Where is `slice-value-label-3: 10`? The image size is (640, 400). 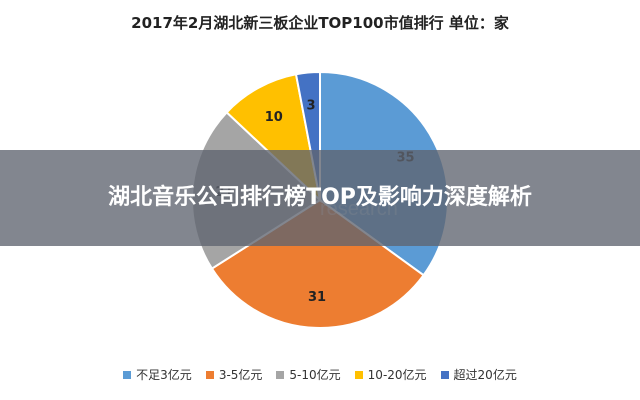 slice-value-label-3: 10 is located at coordinates (274, 117).